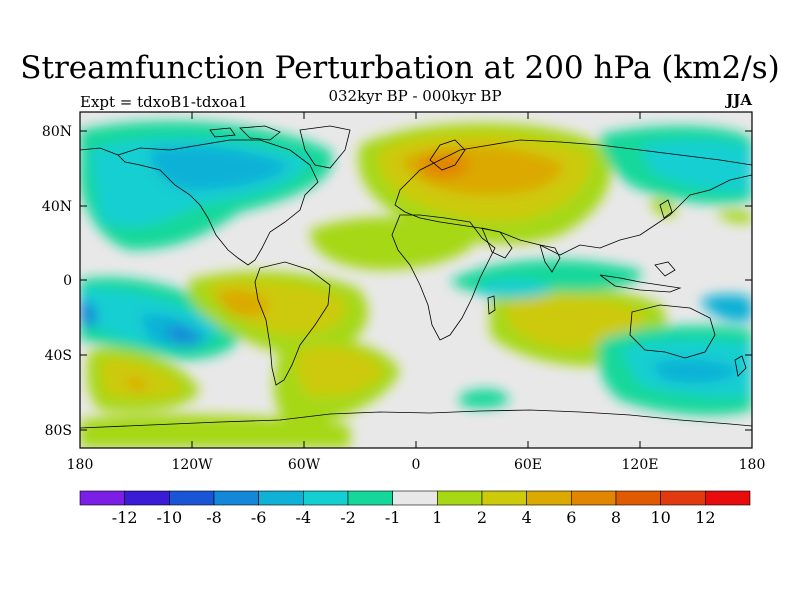  I want to click on colorbar-label: 6, so click(571, 517).